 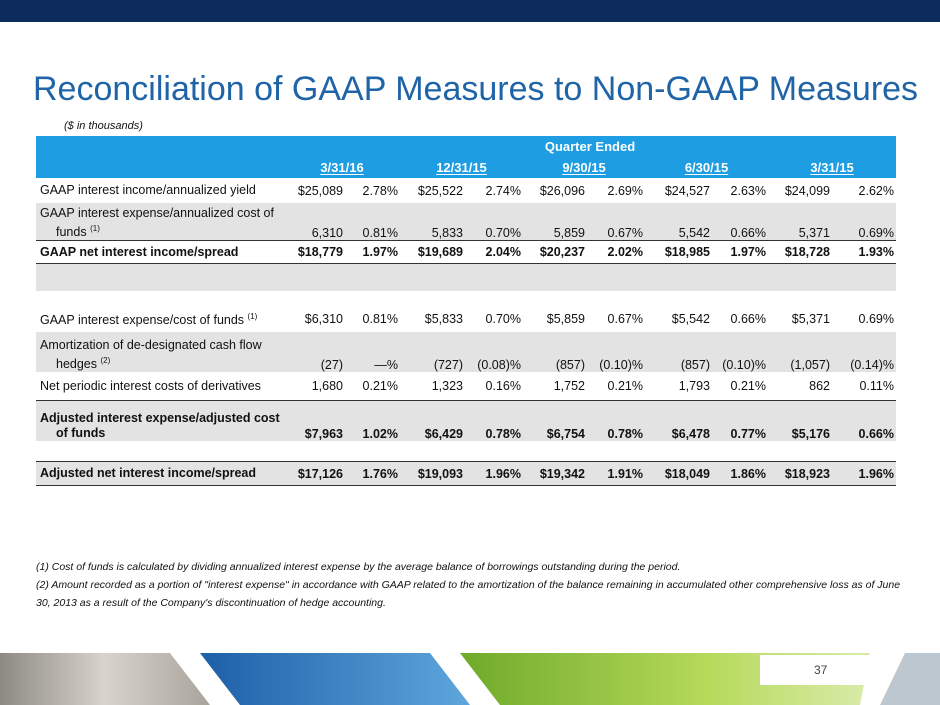 What do you see at coordinates (372, 473) in the screenshot?
I see `cell: 1.76%` at bounding box center [372, 473].